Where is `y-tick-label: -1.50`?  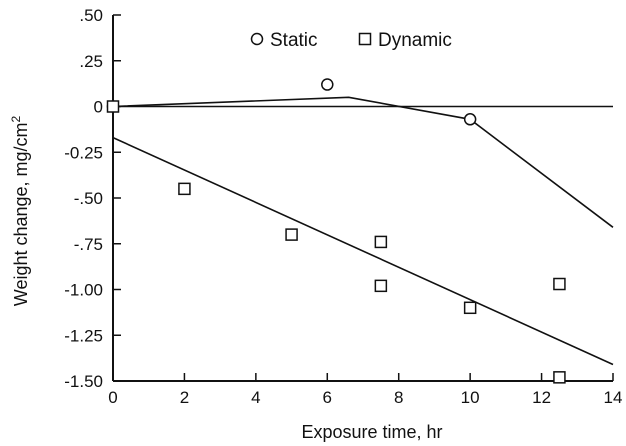 y-tick-label: -1.50 is located at coordinates (83, 381).